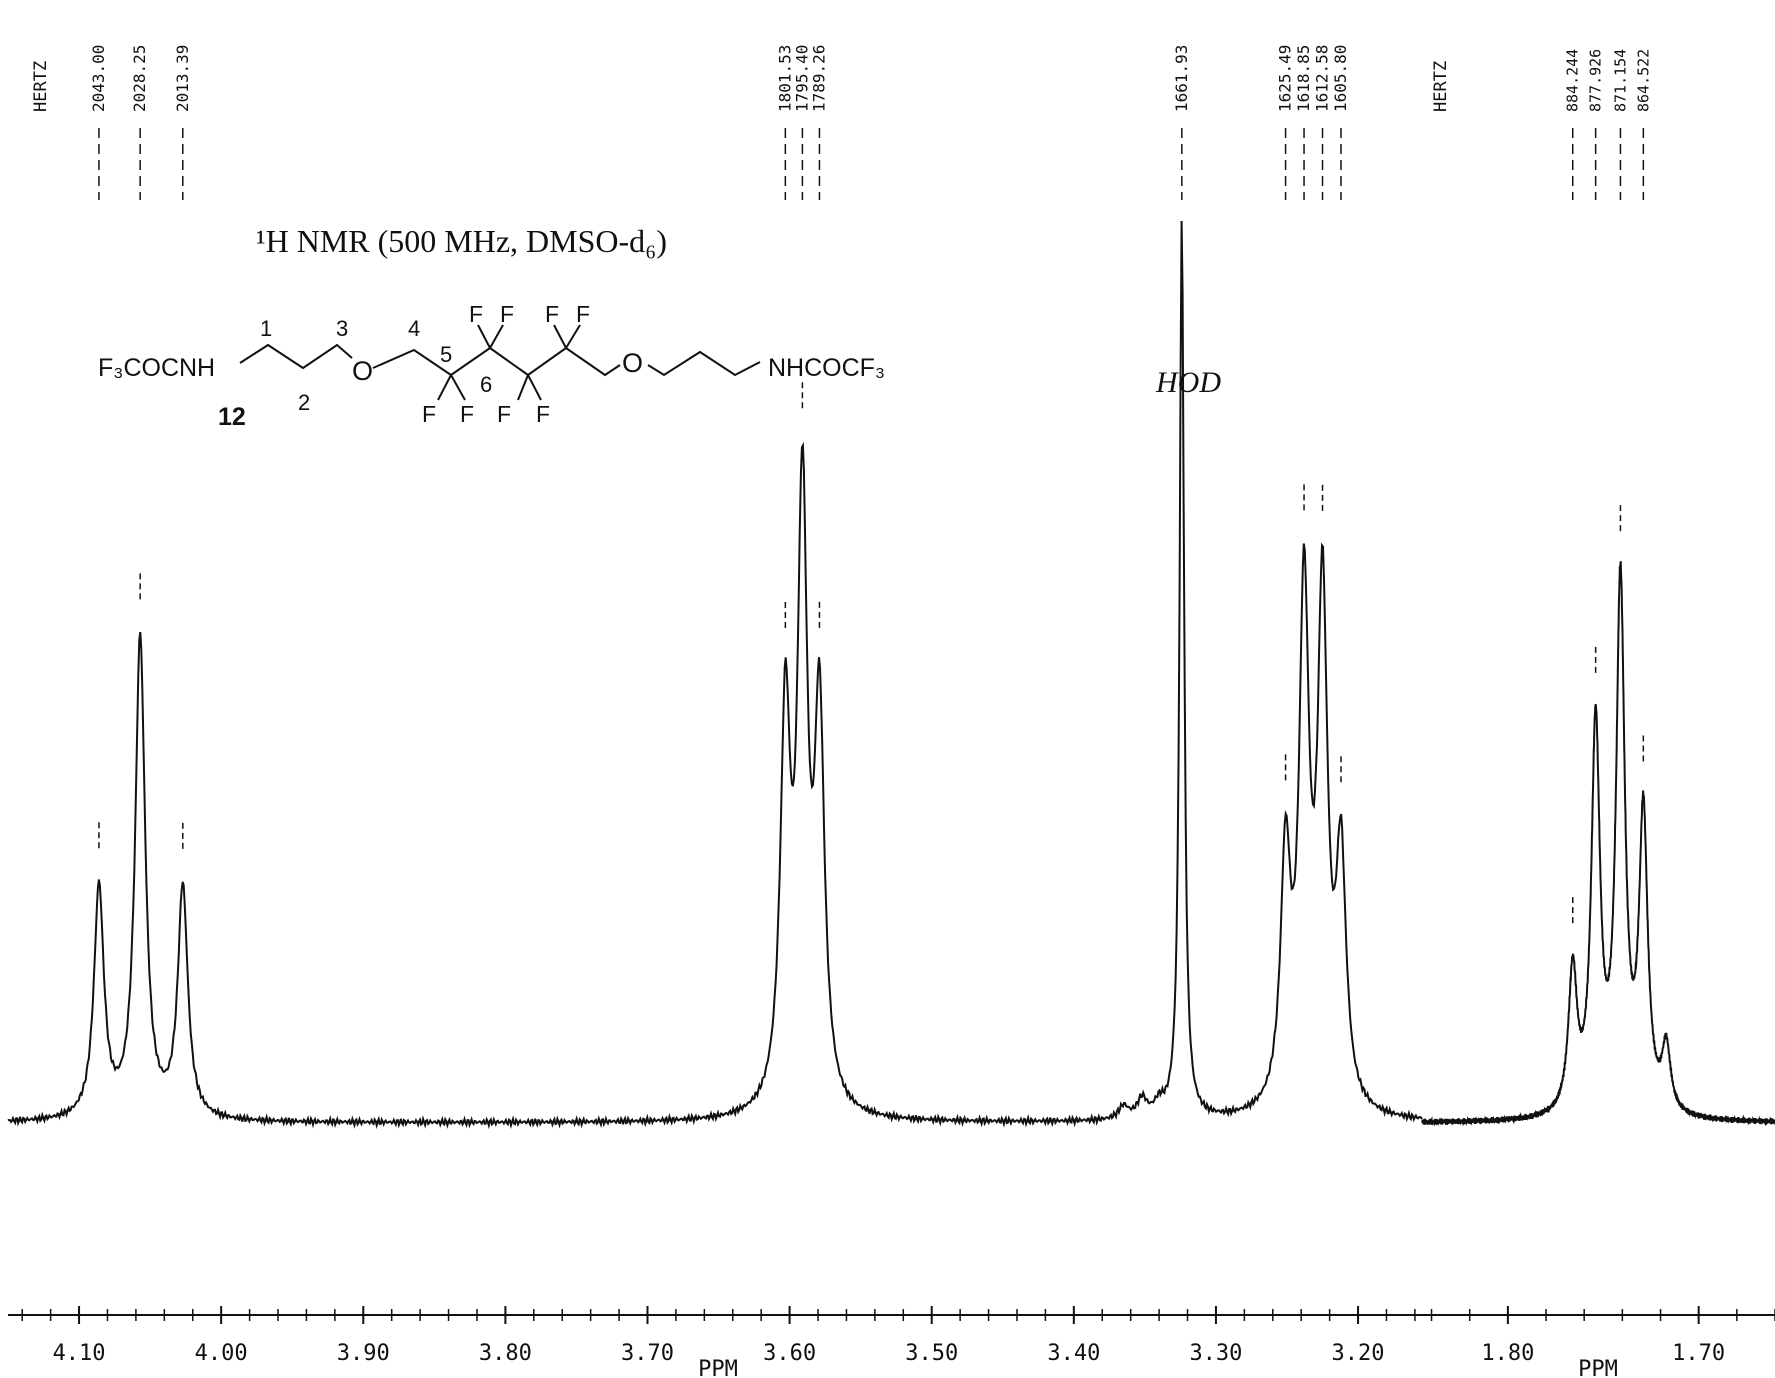 This screenshot has height=1378, width=1775. What do you see at coordinates (342, 328) in the screenshot?
I see `position-label-3: 3` at bounding box center [342, 328].